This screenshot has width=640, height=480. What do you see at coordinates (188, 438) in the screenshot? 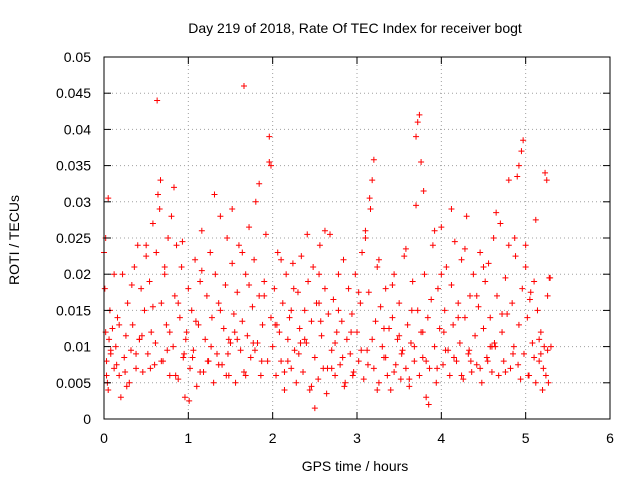
I see `x-tick-label: 1` at bounding box center [188, 438].